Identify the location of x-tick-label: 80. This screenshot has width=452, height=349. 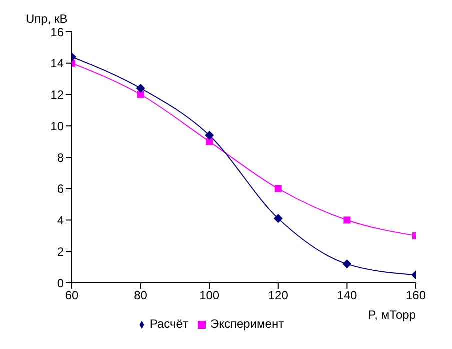
(141, 295).